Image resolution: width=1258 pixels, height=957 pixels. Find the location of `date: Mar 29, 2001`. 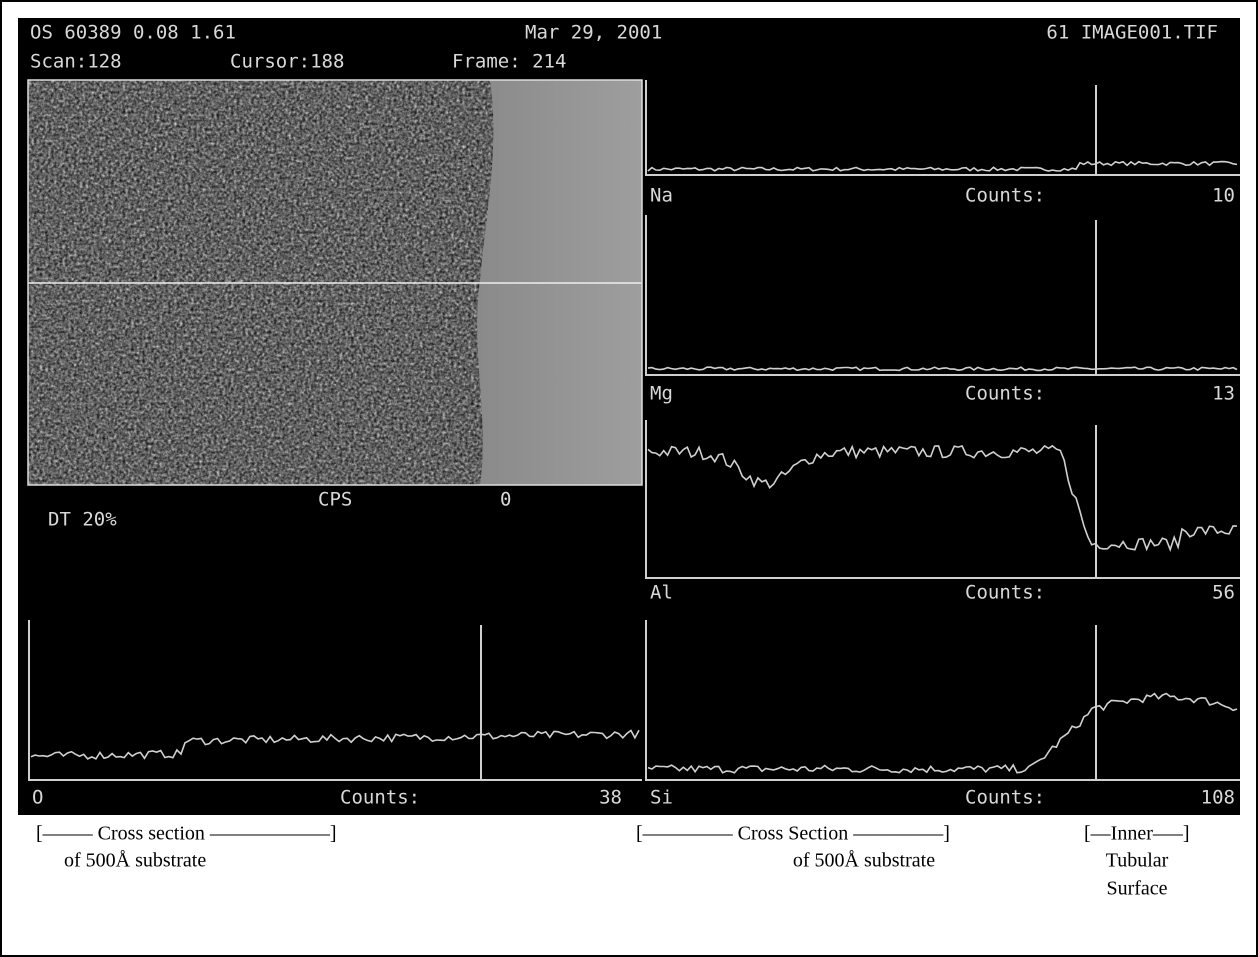

date: Mar 29, 2001 is located at coordinates (593, 33).